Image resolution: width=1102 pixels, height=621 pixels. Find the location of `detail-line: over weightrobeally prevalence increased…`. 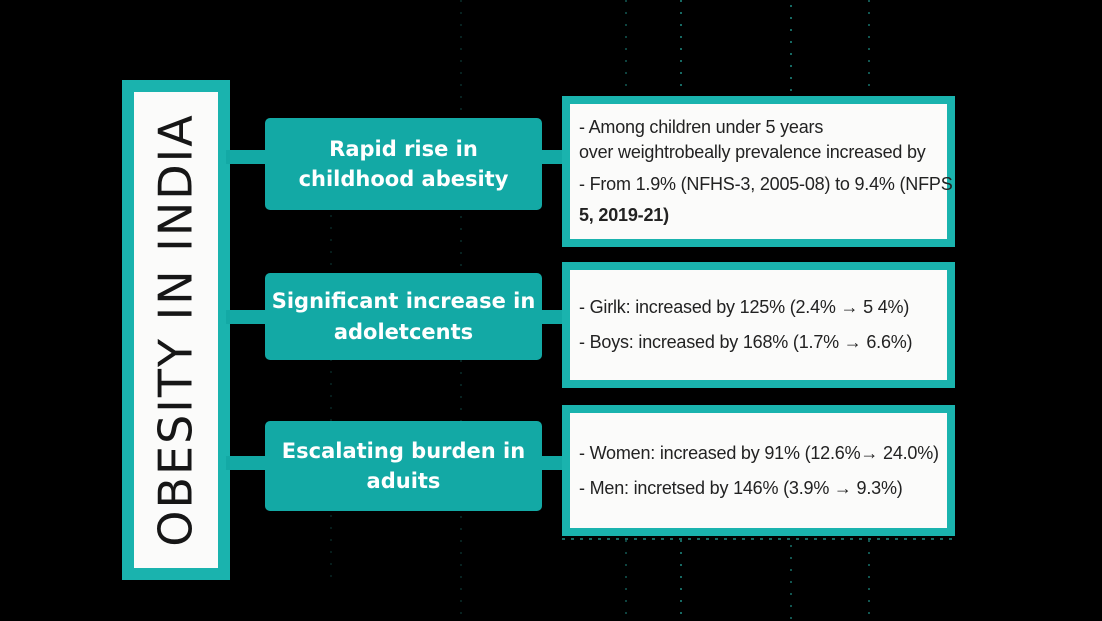

detail-line: over weightrobeally prevalence increased… is located at coordinates (752, 151).